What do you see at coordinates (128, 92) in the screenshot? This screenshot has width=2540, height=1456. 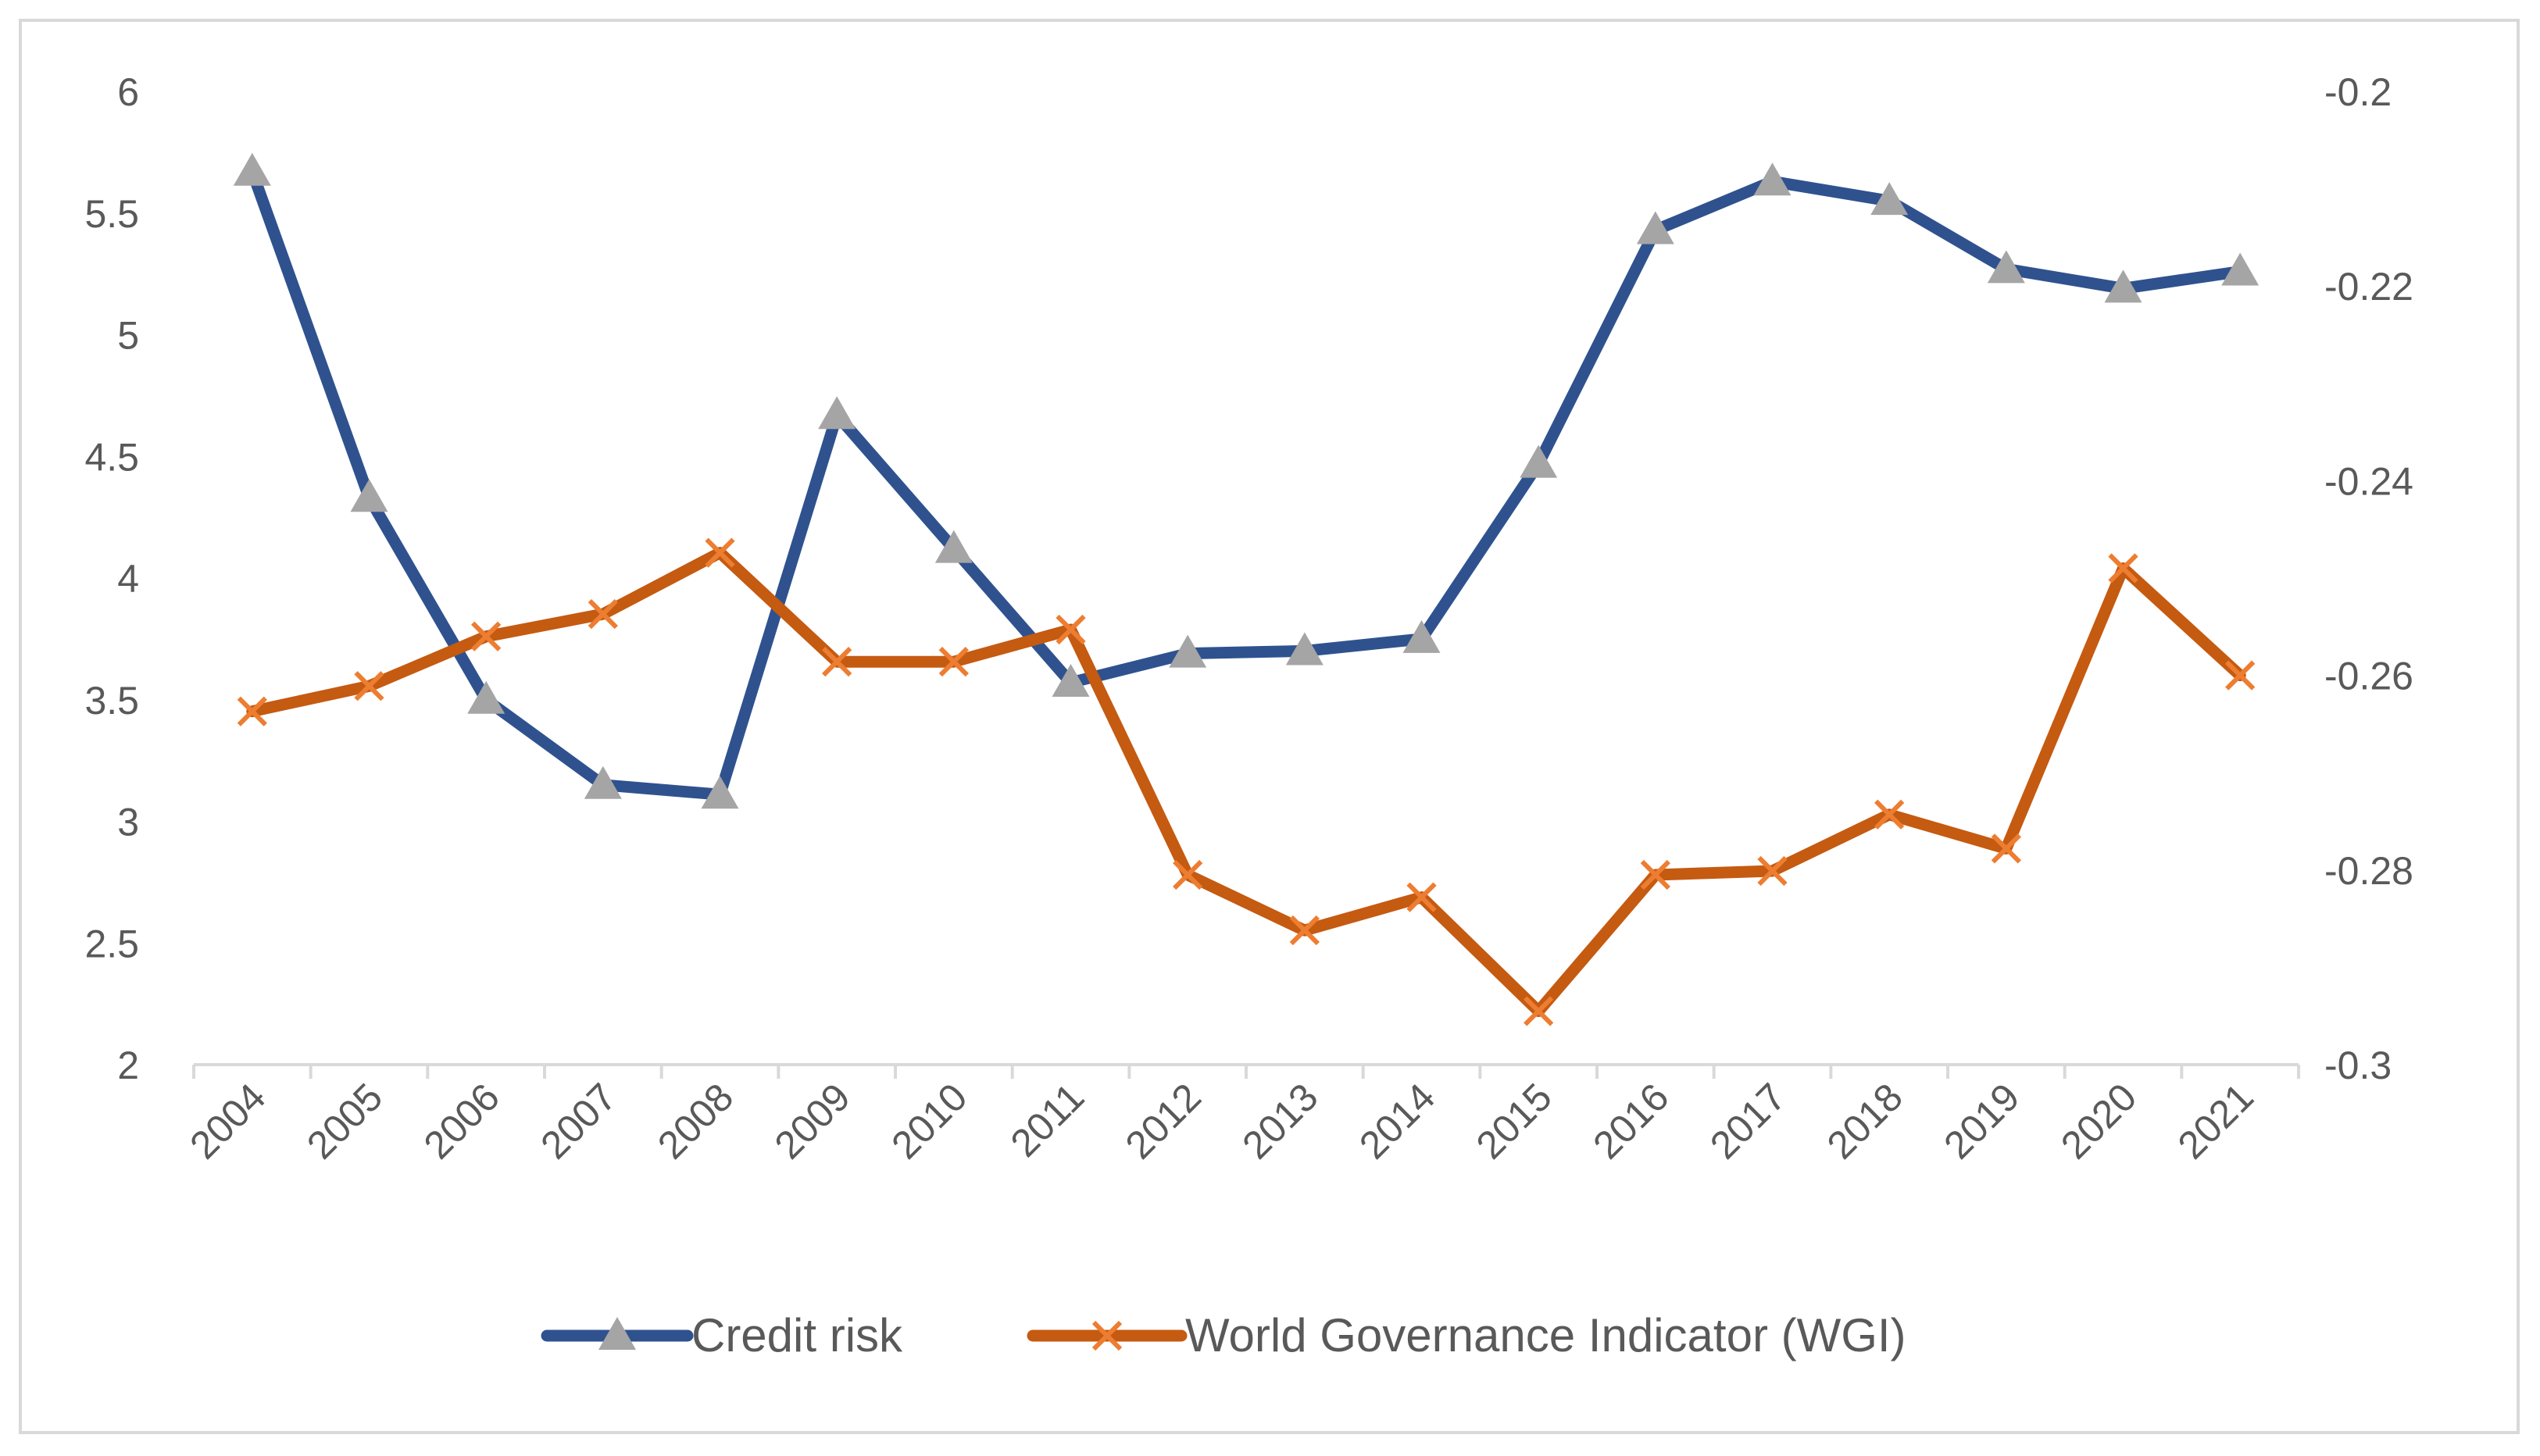 I see `left-y-tick-label: 6` at bounding box center [128, 92].